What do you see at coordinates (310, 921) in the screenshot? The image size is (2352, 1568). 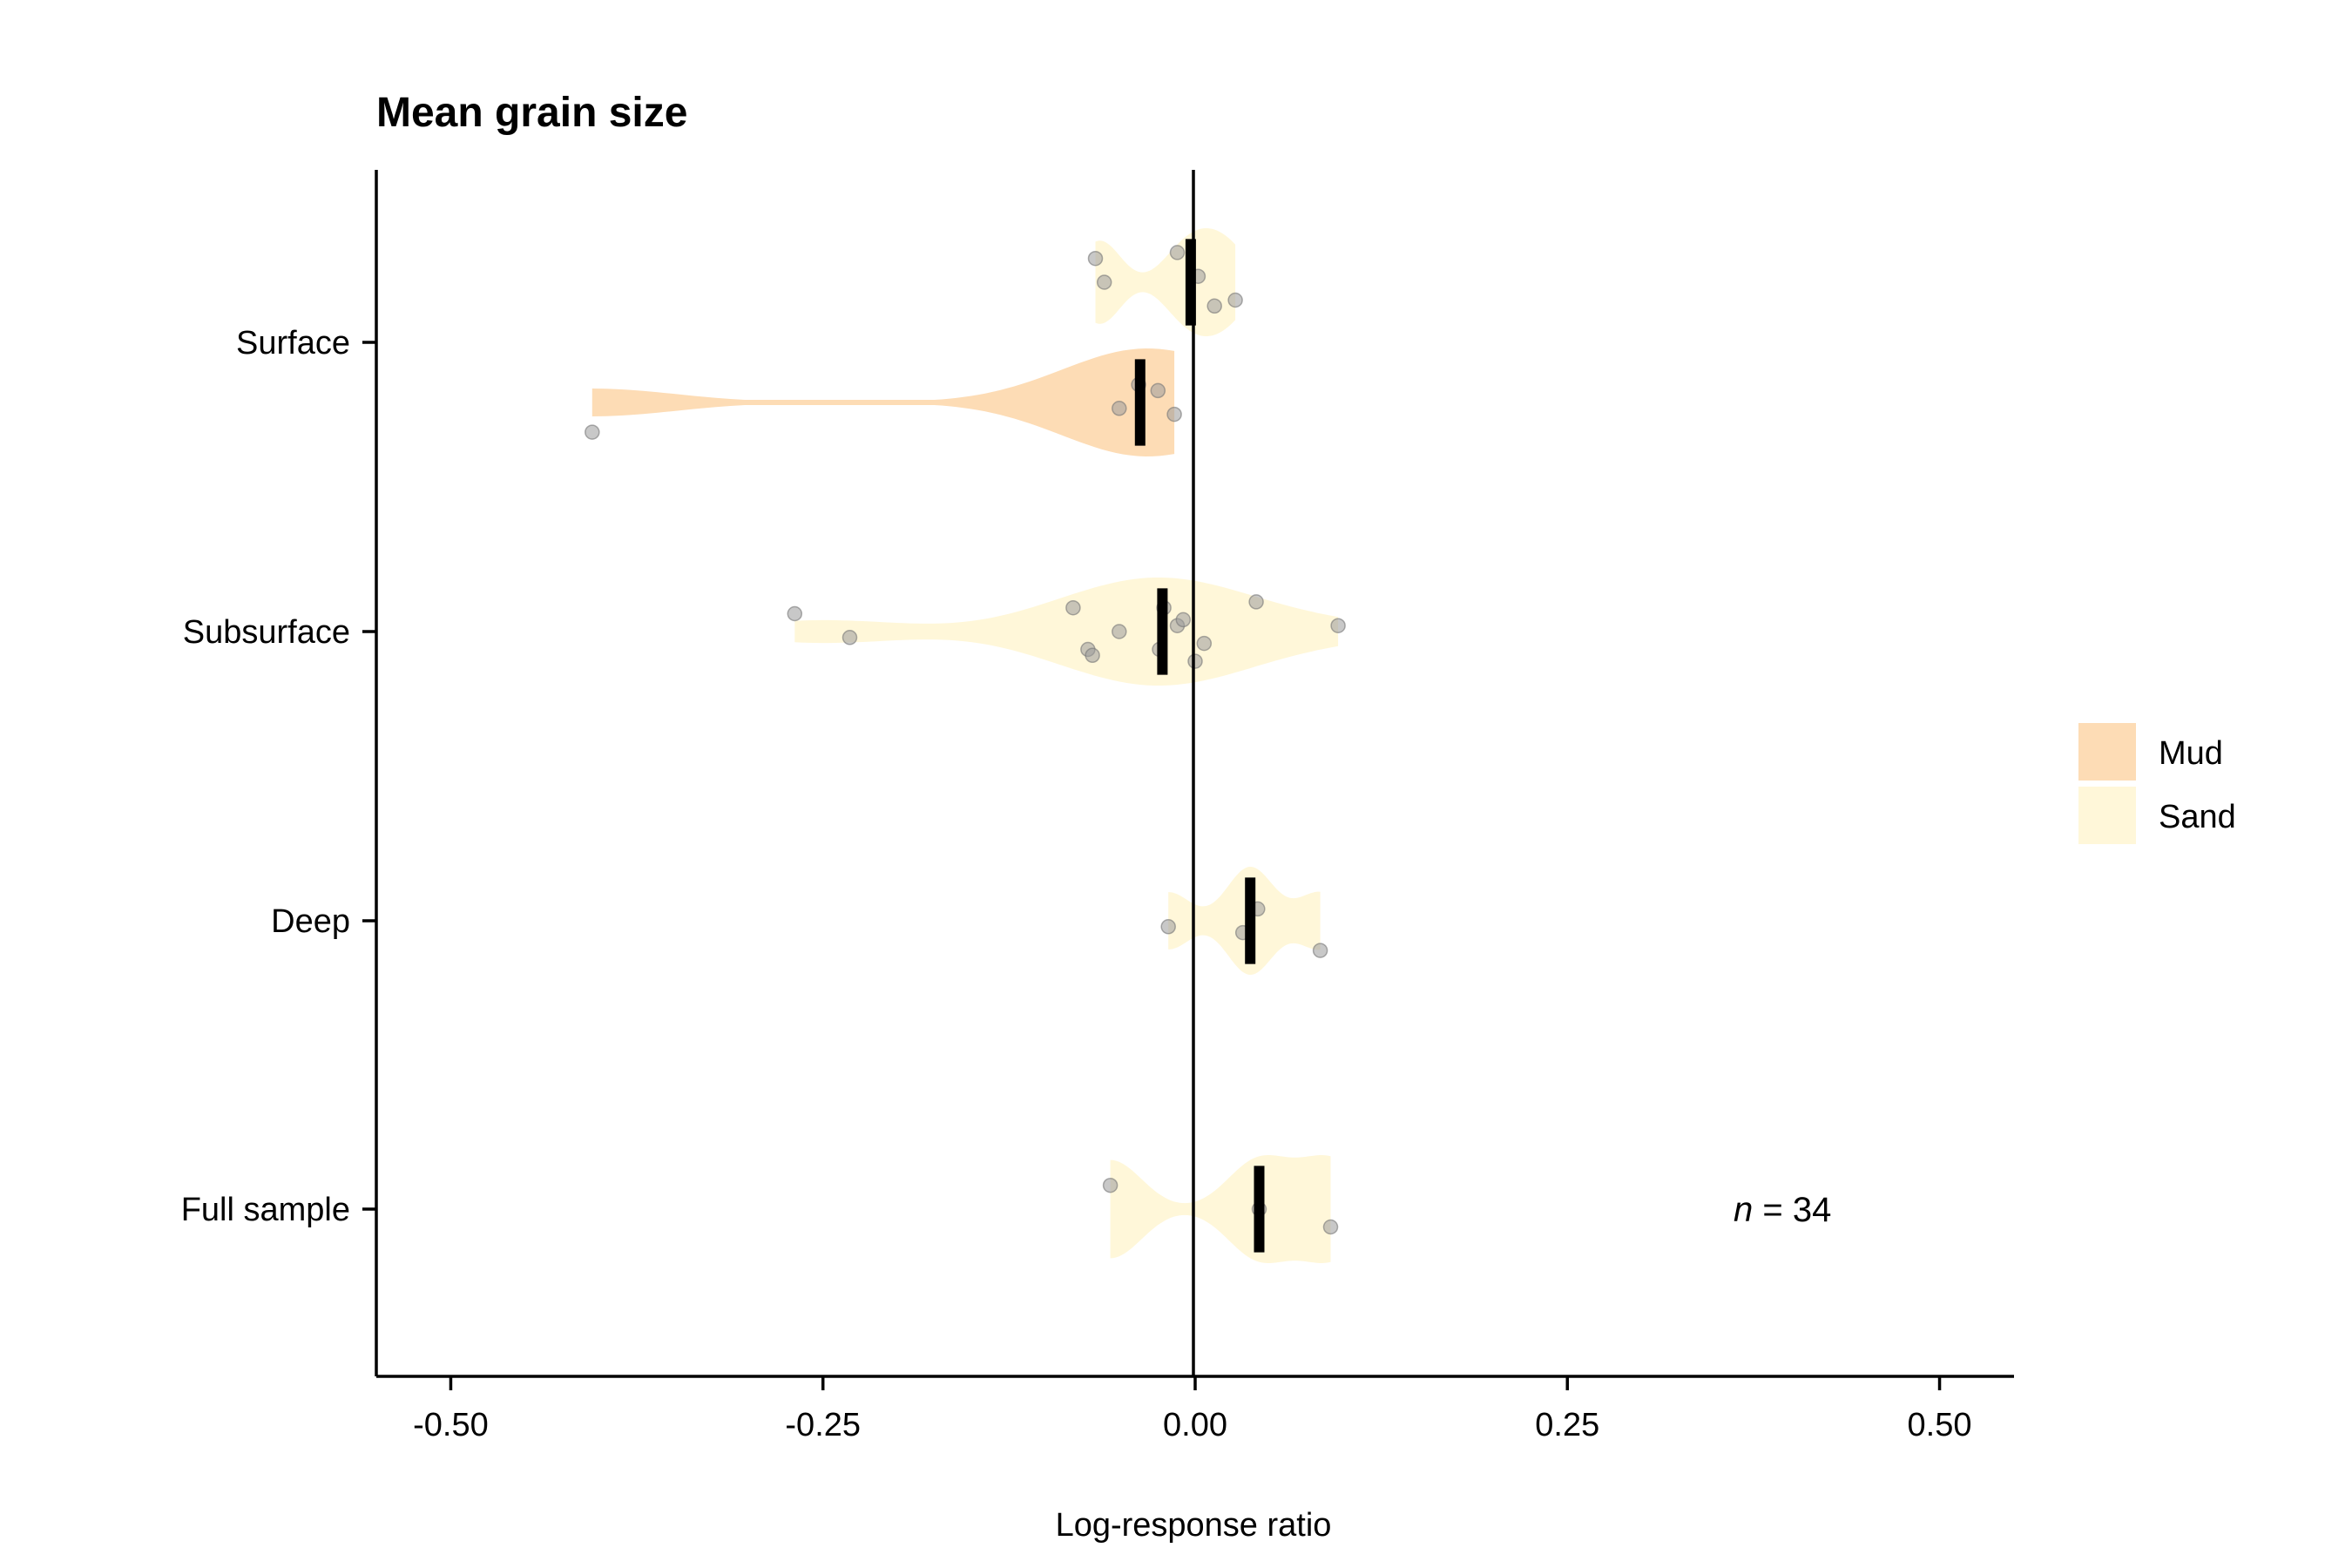 I see `y-tick-label: Deep` at bounding box center [310, 921].